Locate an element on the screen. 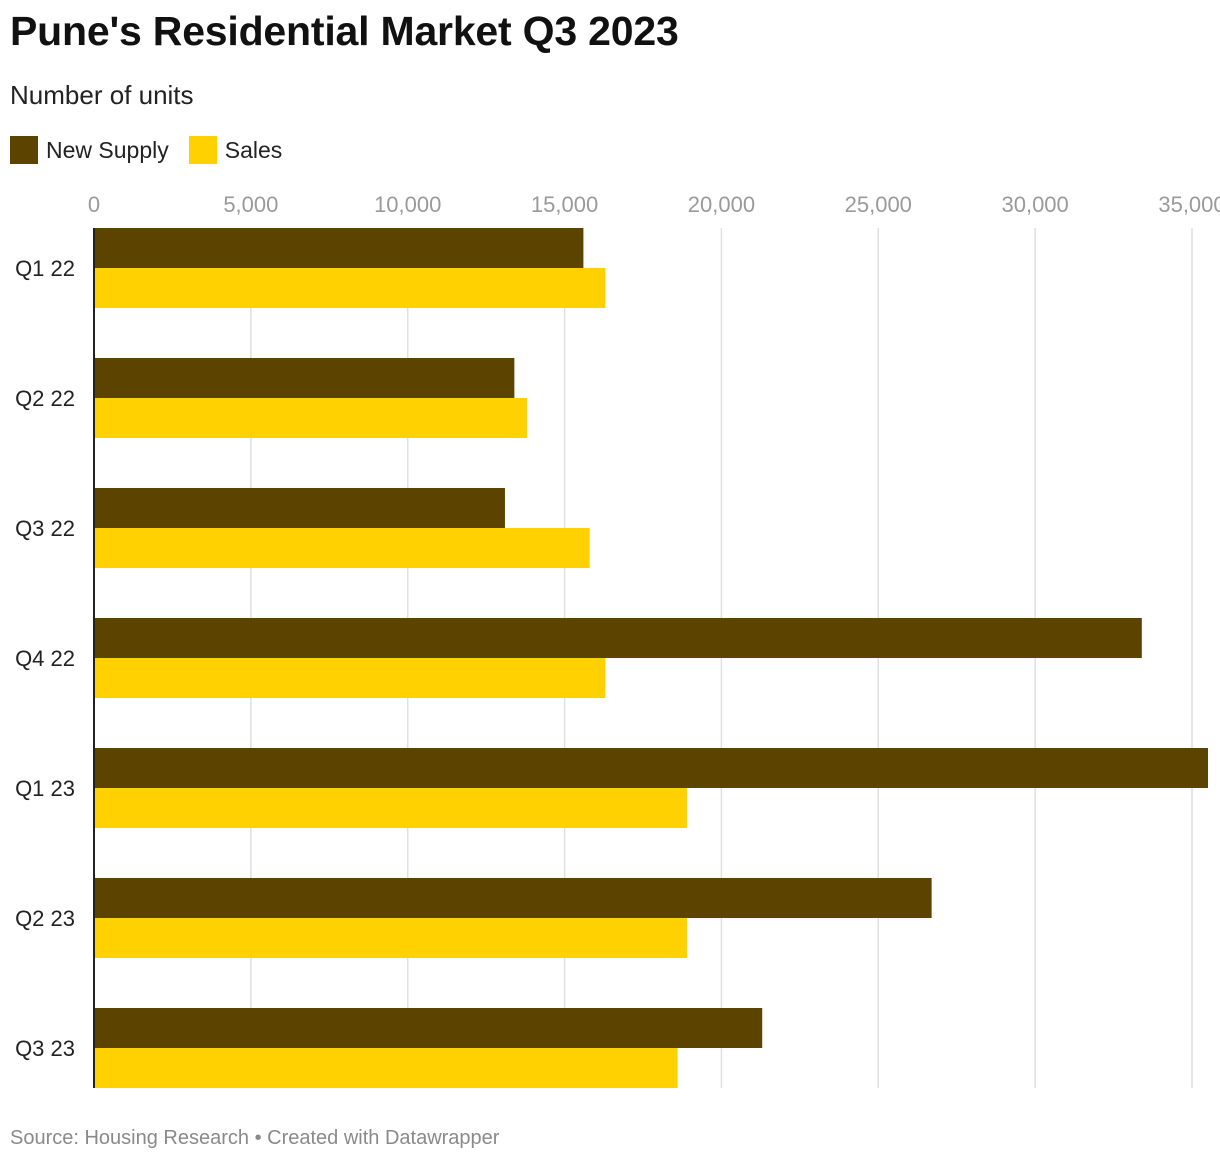 The height and width of the screenshot is (1166, 1220). chart-title: Pune's Residential Market Q3 2023 is located at coordinates (344, 31).